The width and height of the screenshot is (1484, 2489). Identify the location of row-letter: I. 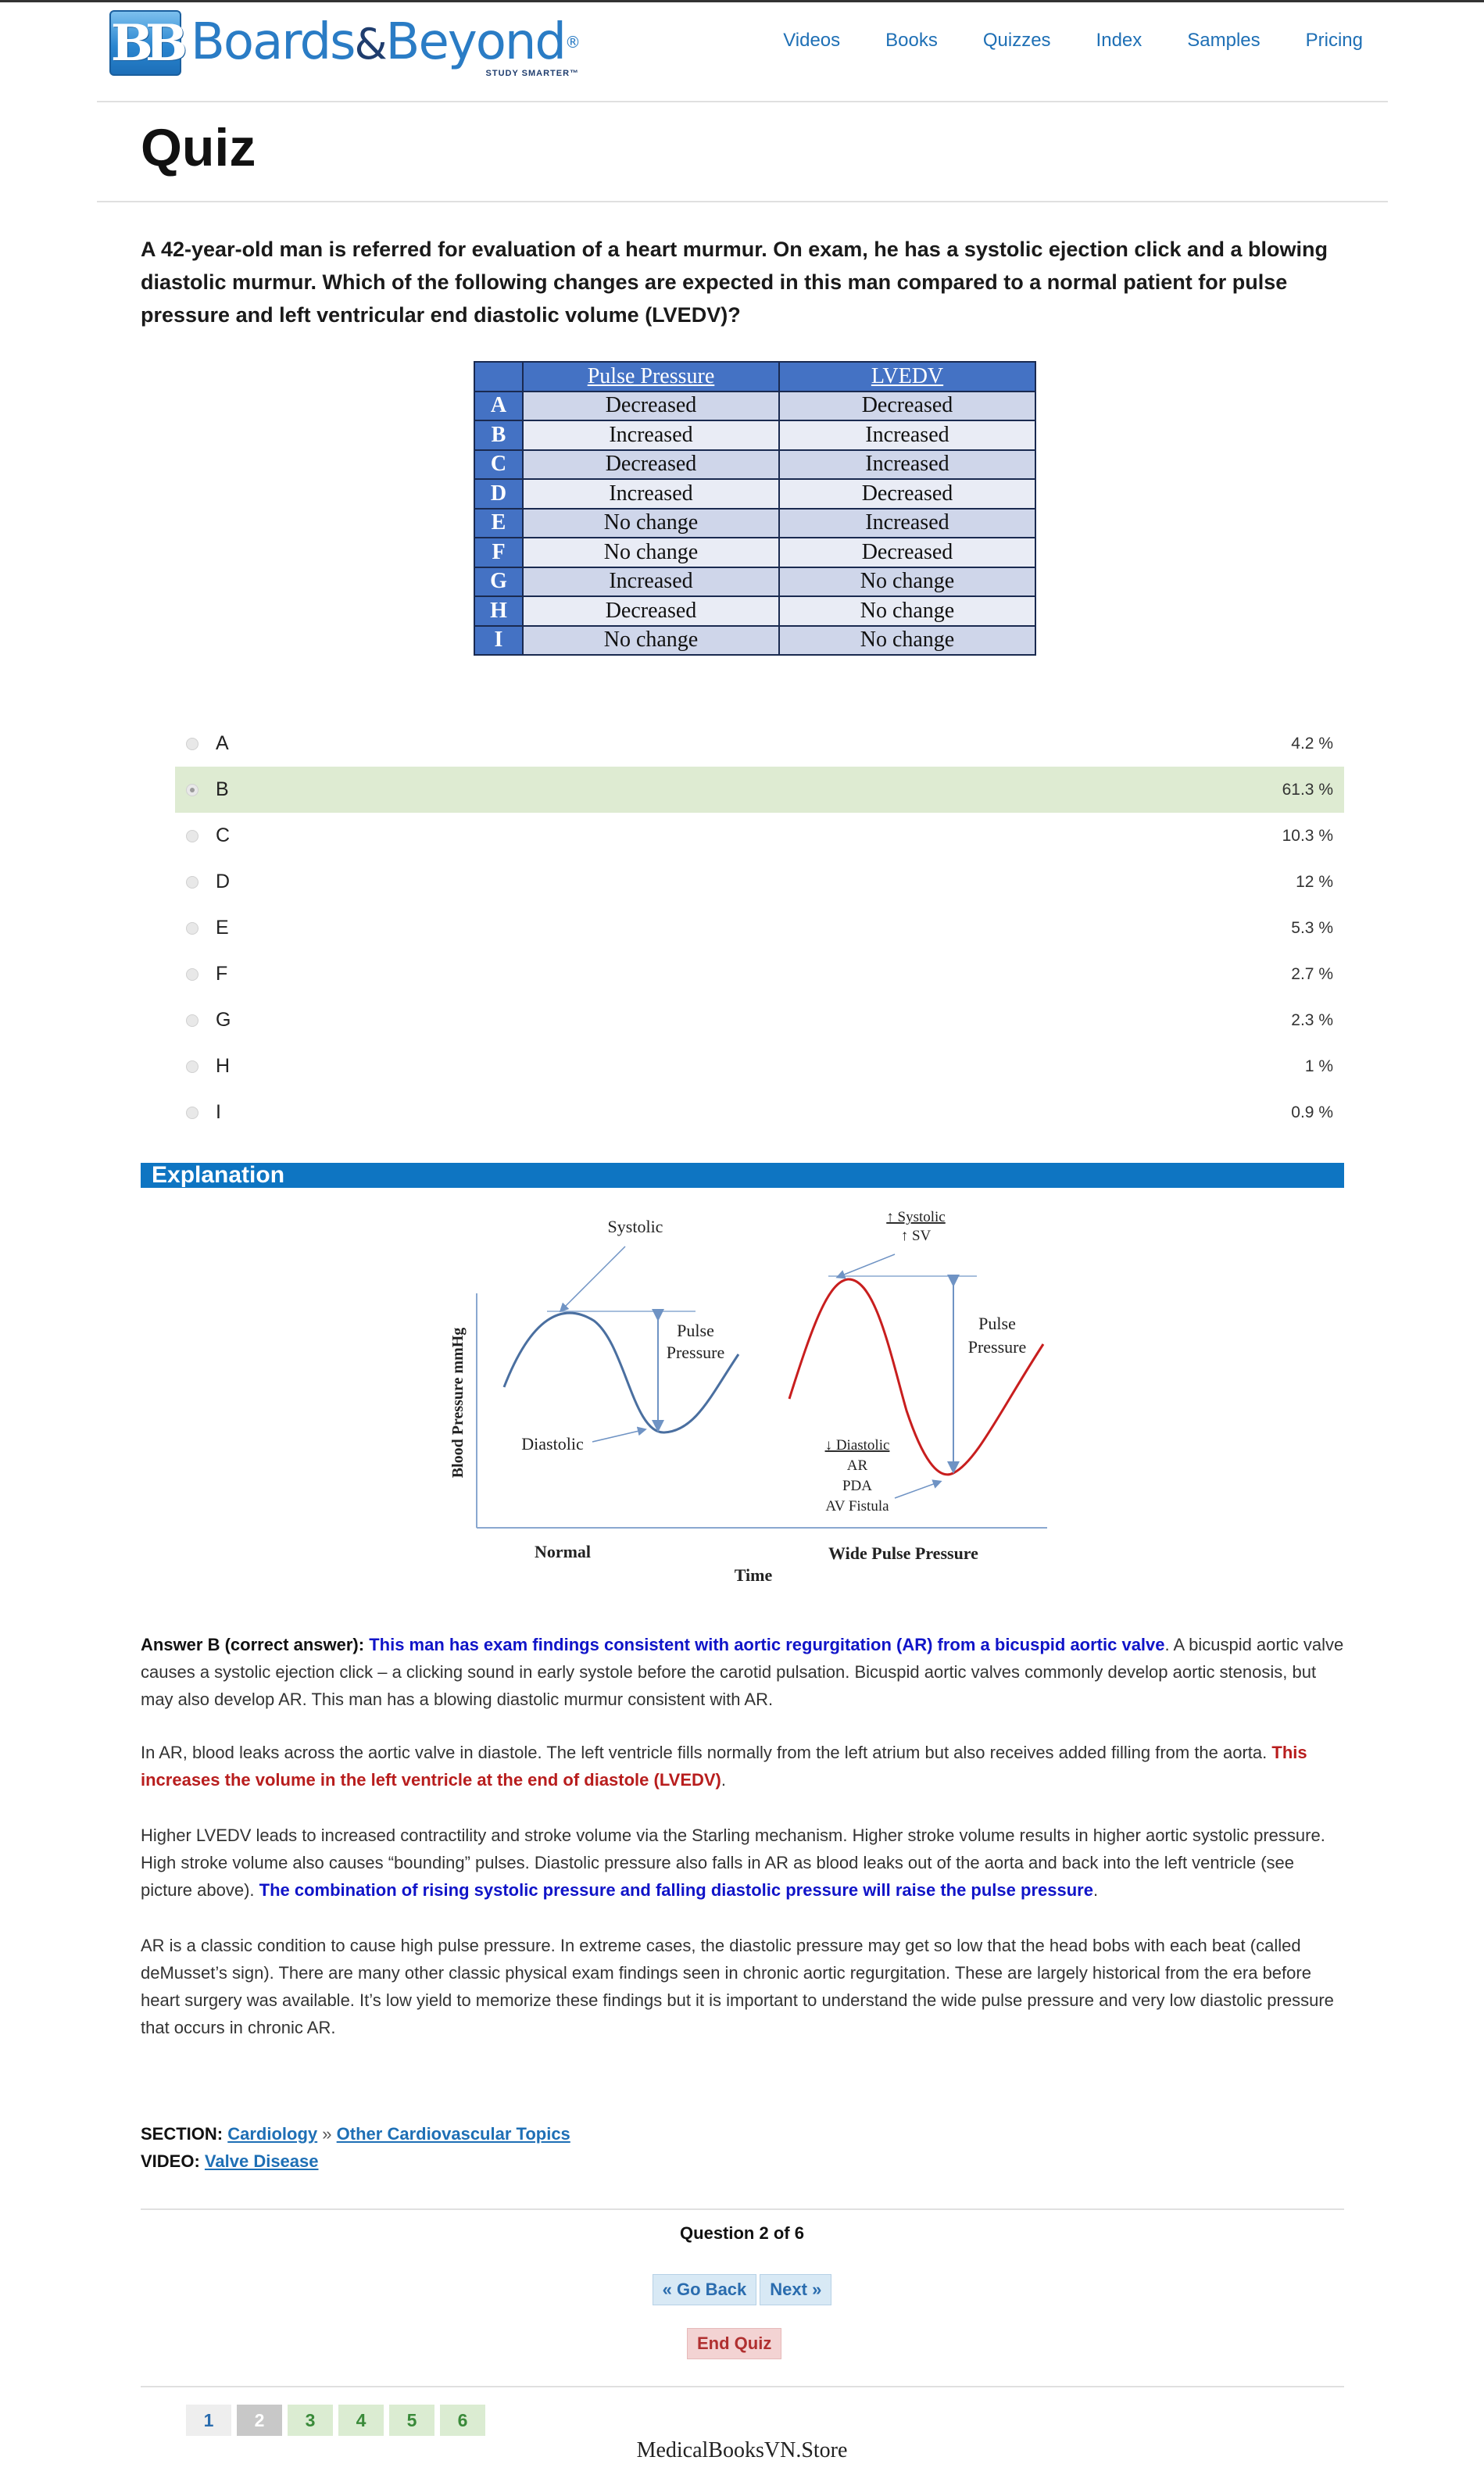
(499, 640).